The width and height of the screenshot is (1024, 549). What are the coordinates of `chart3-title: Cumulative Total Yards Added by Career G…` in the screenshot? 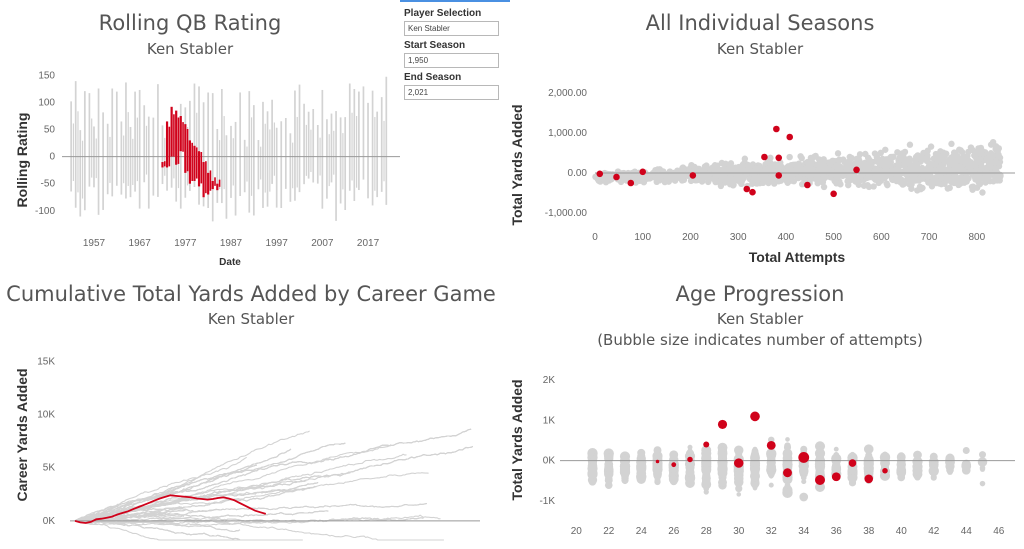 It's located at (251, 294).